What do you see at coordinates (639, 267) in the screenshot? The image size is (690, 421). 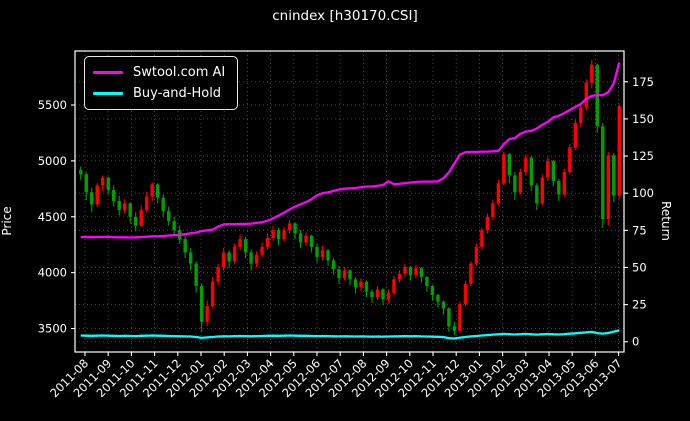 I see `return-tick-label: 50` at bounding box center [639, 267].